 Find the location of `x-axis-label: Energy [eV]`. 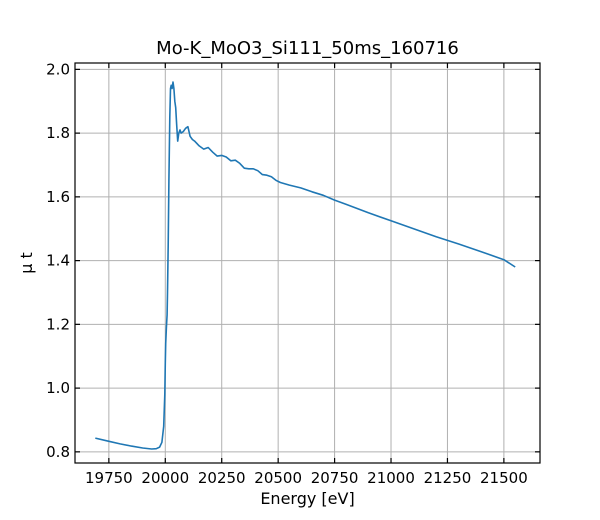

x-axis-label: Energy [eV] is located at coordinates (307, 498).